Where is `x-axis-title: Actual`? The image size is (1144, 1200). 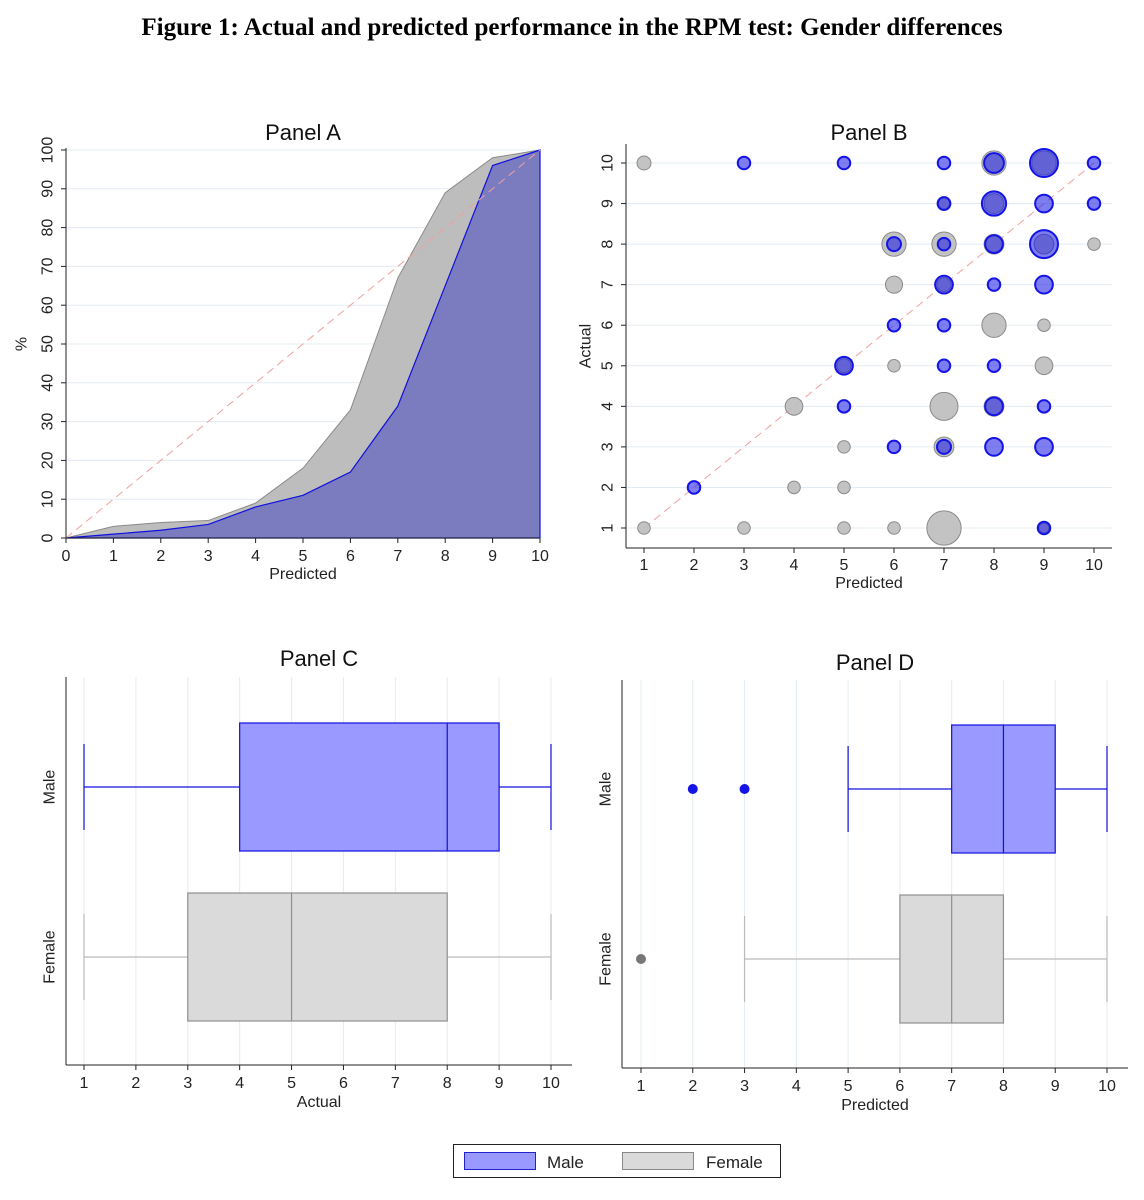
x-axis-title: Actual is located at coordinates (319, 1102).